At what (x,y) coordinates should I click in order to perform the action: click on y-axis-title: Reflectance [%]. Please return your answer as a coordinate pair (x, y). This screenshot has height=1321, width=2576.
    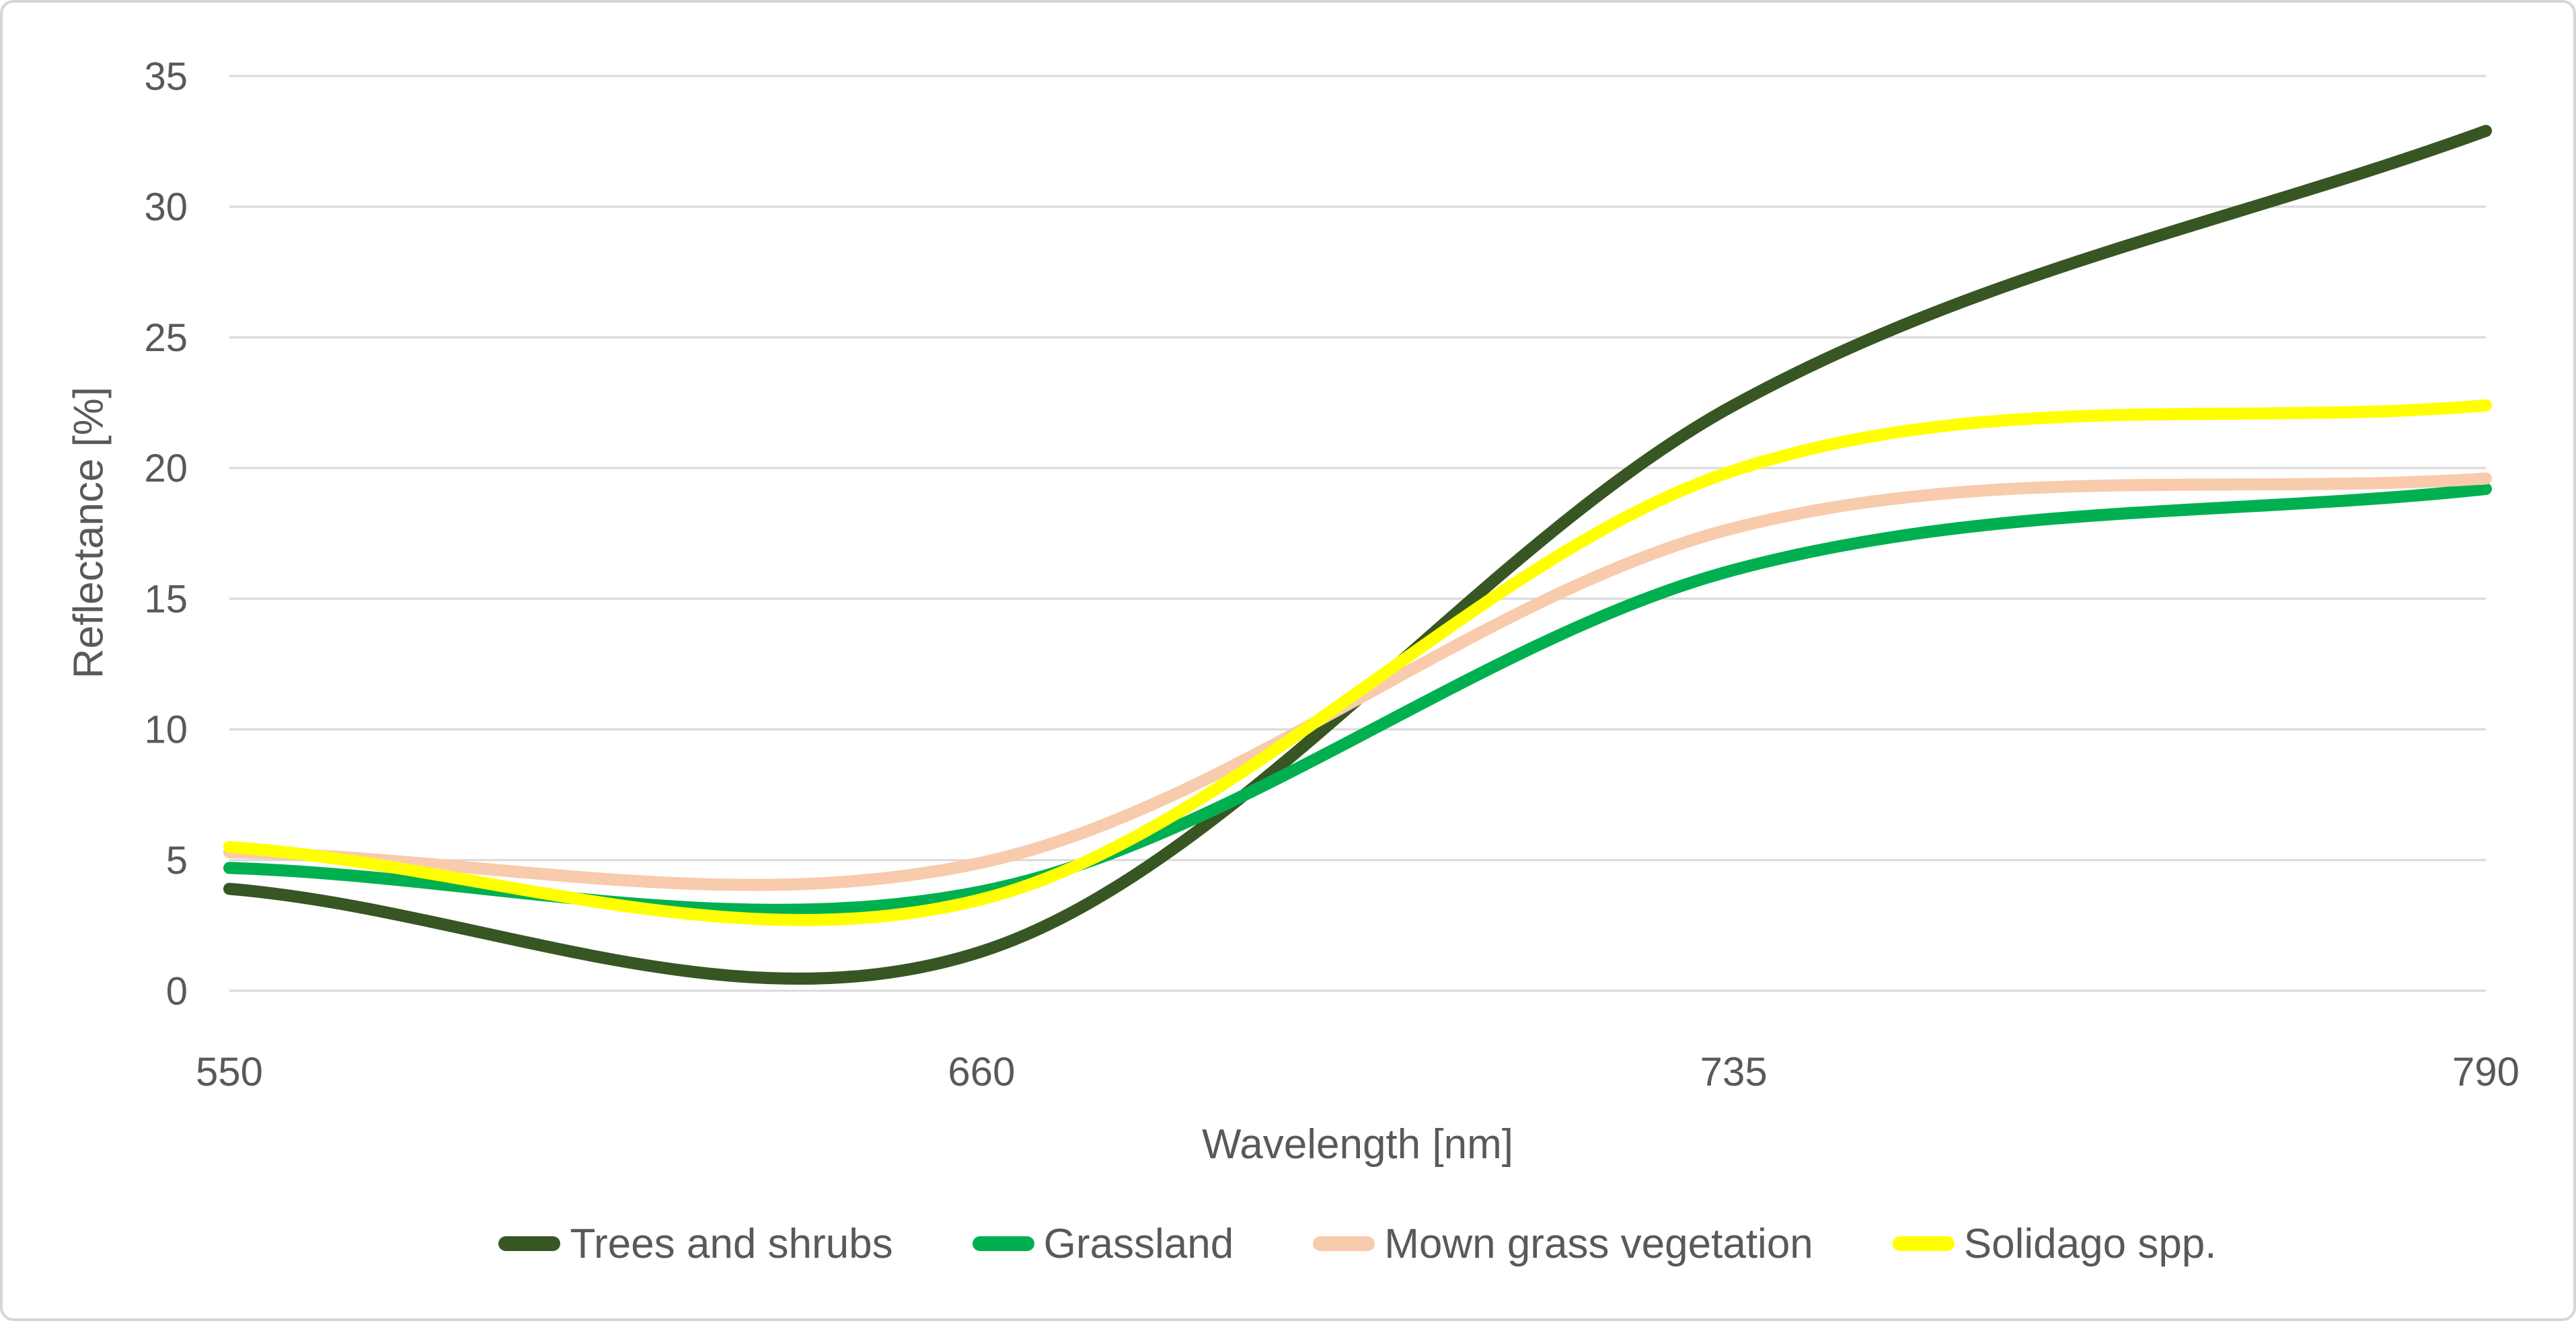
    Looking at the image, I should click on (88, 532).